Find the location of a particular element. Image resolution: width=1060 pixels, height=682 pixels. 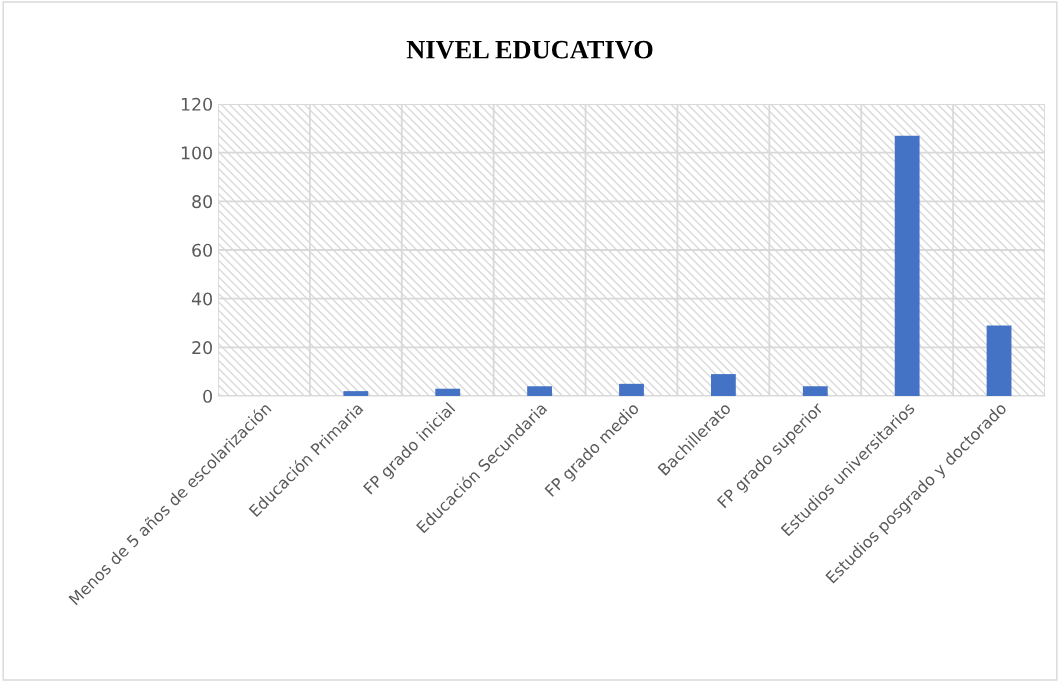

y-tick-label: 60 is located at coordinates (202, 250).